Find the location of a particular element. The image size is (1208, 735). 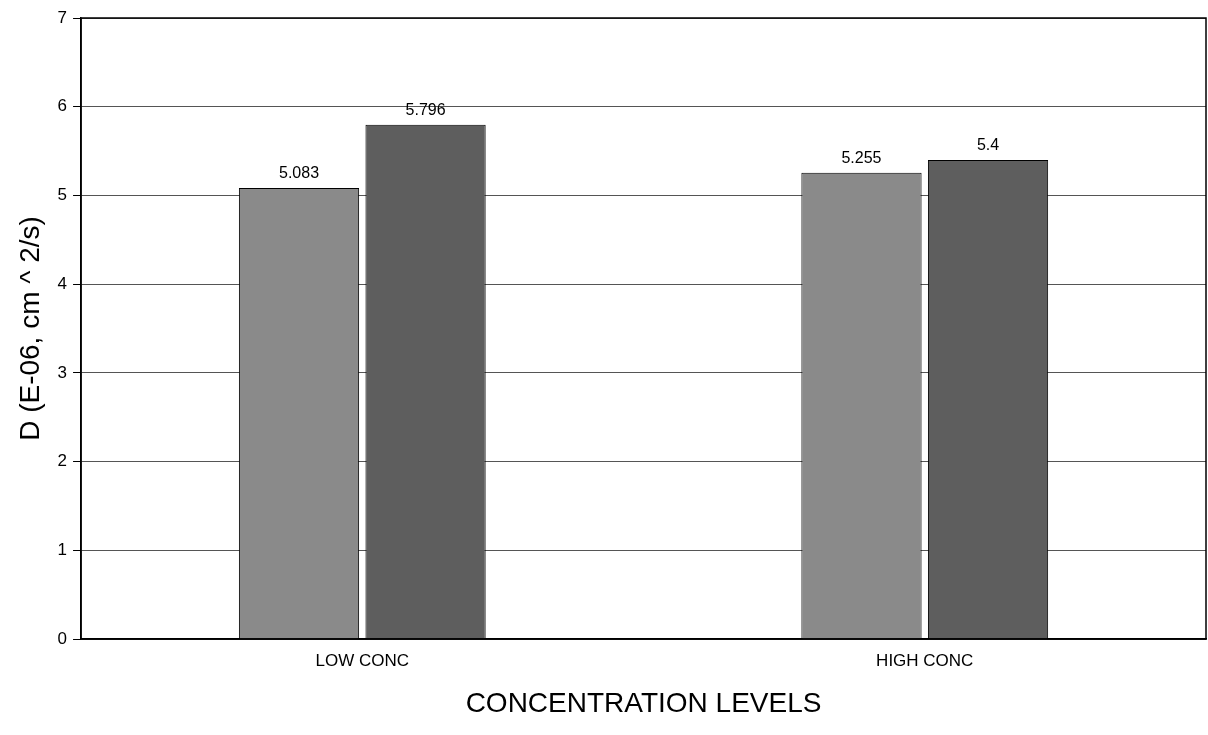

y-axis-title: D (E-06, cm ^ 2/s) is located at coordinates (29, 328).